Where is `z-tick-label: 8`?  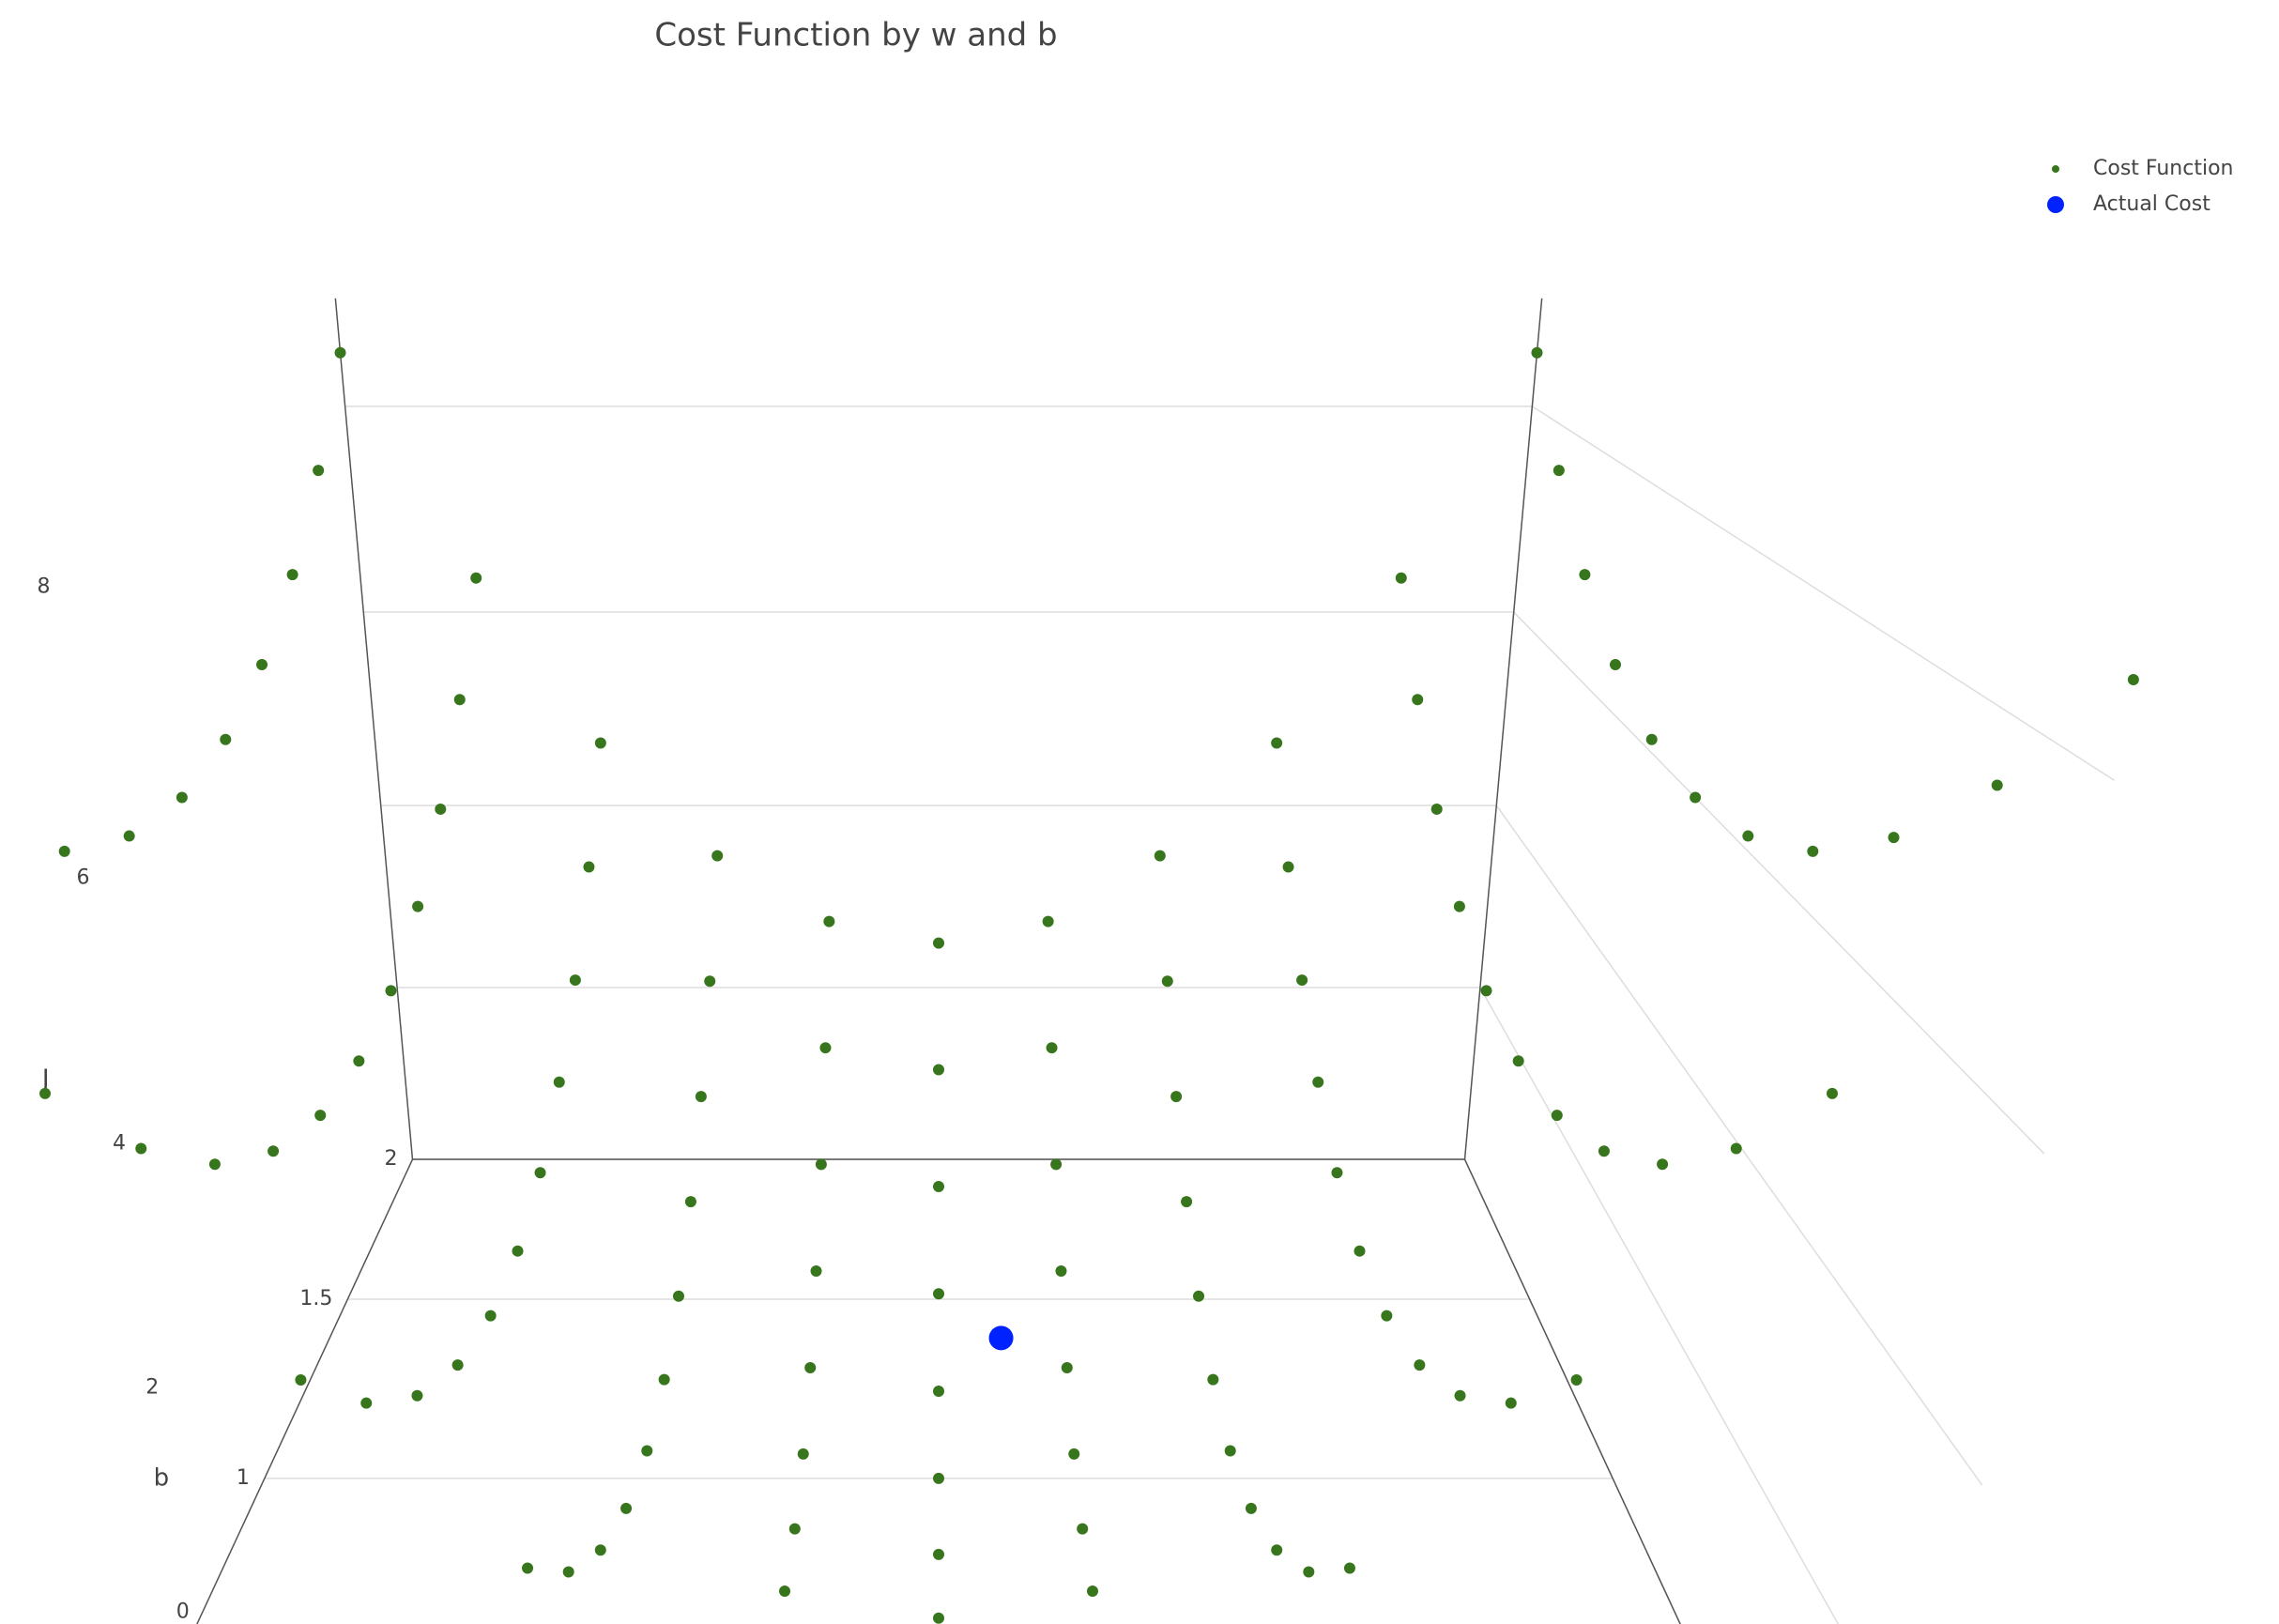
z-tick-label: 8 is located at coordinates (44, 587).